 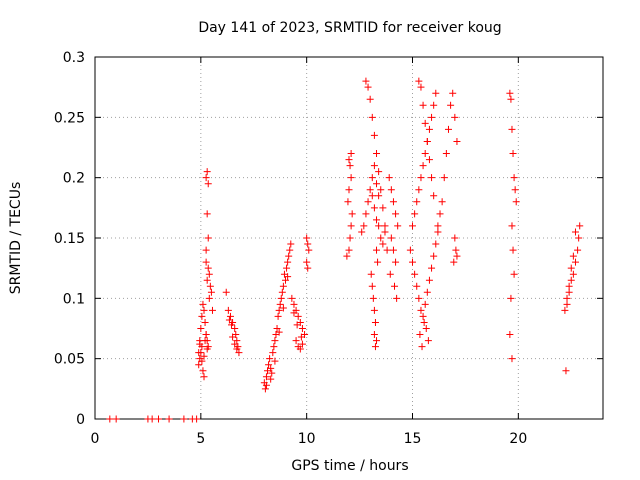 What do you see at coordinates (69, 360) in the screenshot?
I see `y-tick-label: 0.05` at bounding box center [69, 360].